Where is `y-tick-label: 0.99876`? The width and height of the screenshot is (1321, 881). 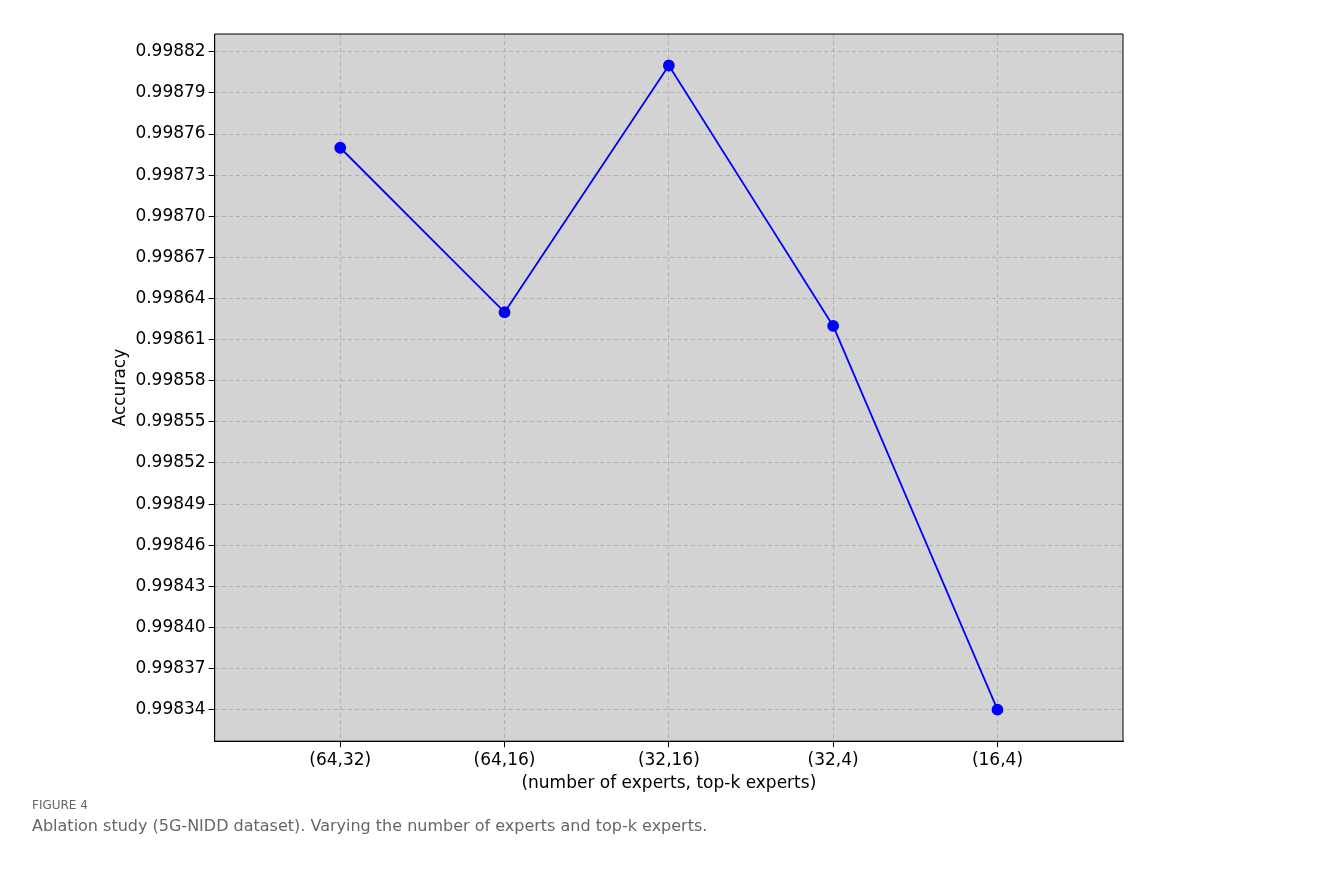 y-tick-label: 0.99876 is located at coordinates (170, 132).